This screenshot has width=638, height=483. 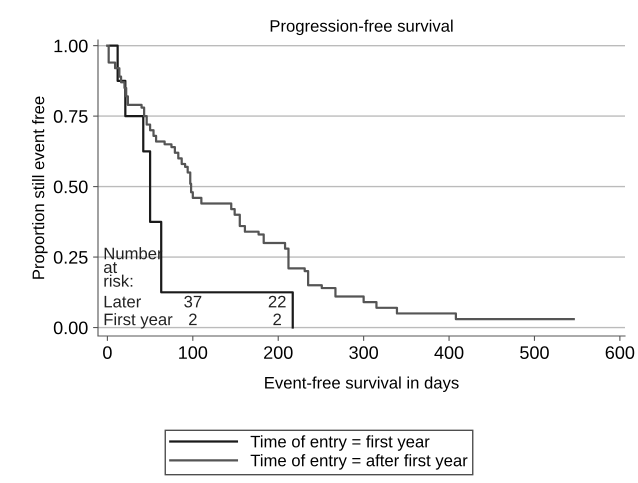 I want to click on y-axis-title: Proportion still event free, so click(x=40, y=187).